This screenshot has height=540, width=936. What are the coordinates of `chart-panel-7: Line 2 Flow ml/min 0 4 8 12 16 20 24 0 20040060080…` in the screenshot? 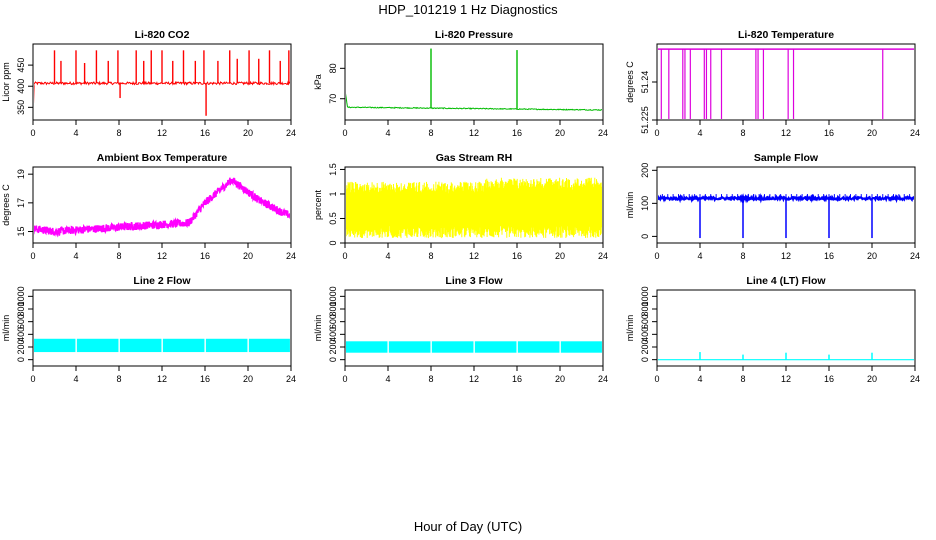 It's located at (148, 329).